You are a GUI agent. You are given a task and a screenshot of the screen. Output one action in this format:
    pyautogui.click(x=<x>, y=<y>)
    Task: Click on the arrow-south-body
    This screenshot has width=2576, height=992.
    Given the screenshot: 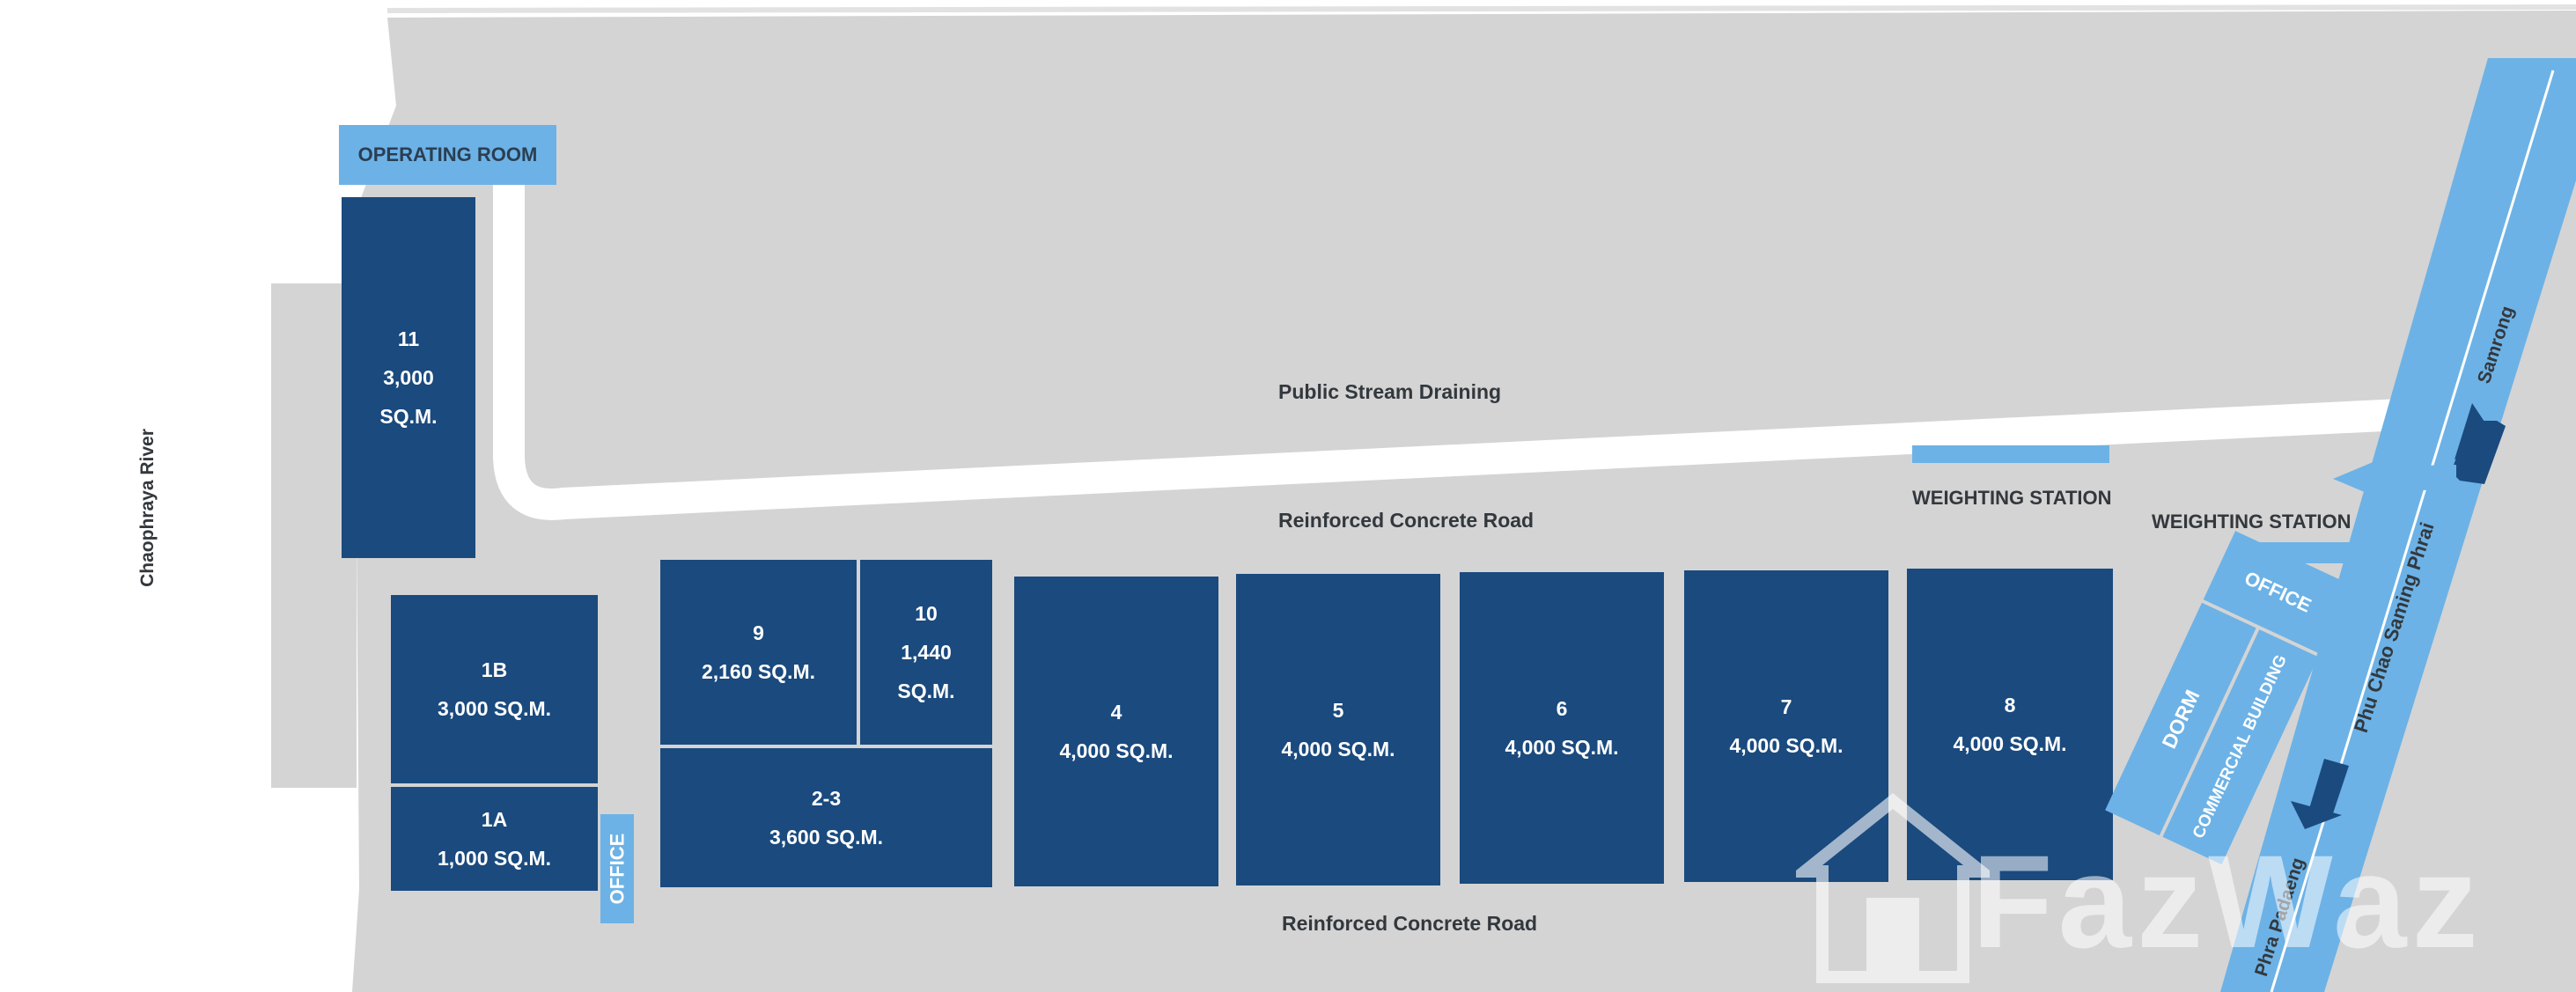 What is the action you would take?
    pyautogui.click(x=2329, y=789)
    